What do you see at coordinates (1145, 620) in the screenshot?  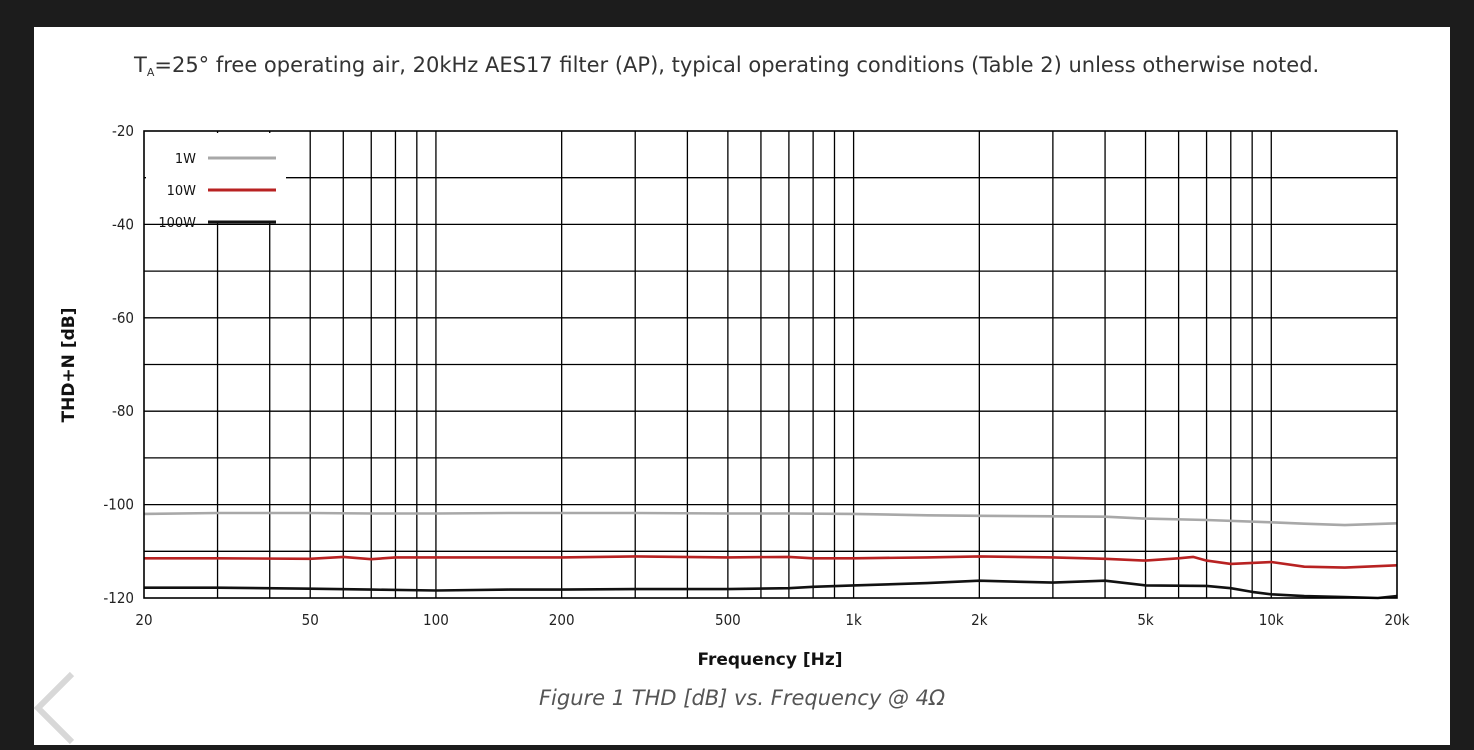 I see `x-tick-label: 5k` at bounding box center [1145, 620].